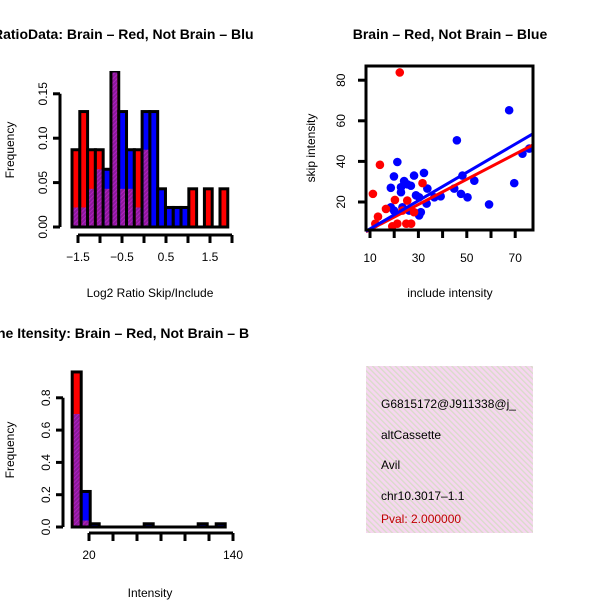 The image size is (600, 600). I want to click on scatter-x-tick-label: 50, so click(467, 258).